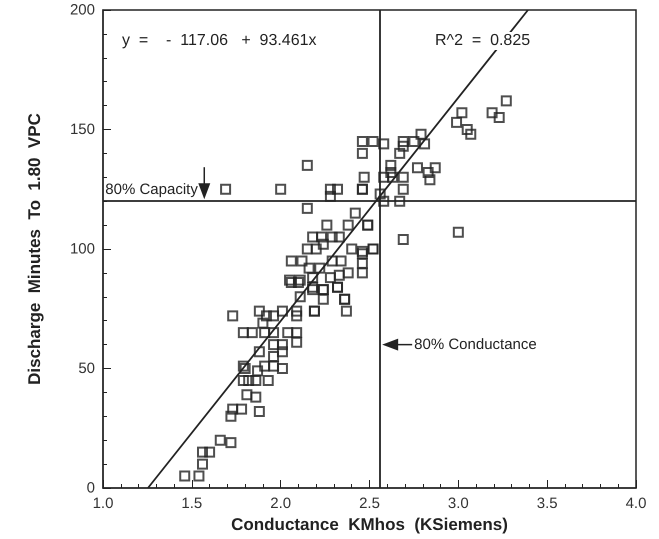  Describe the element at coordinates (369, 503) in the screenshot. I see `x-tick-label: 2.5` at that location.